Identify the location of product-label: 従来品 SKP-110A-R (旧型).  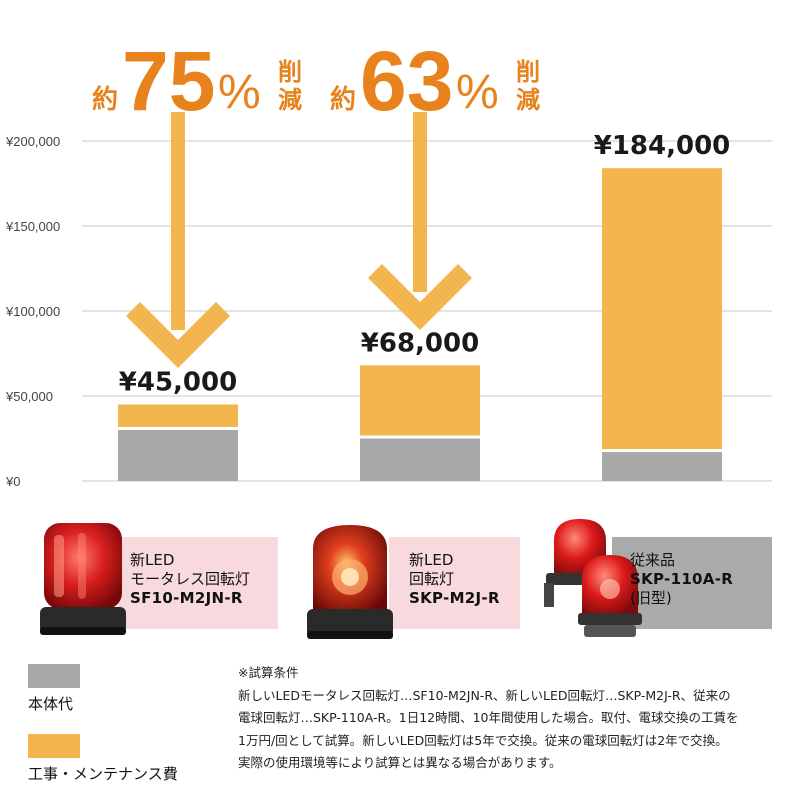
(681, 579).